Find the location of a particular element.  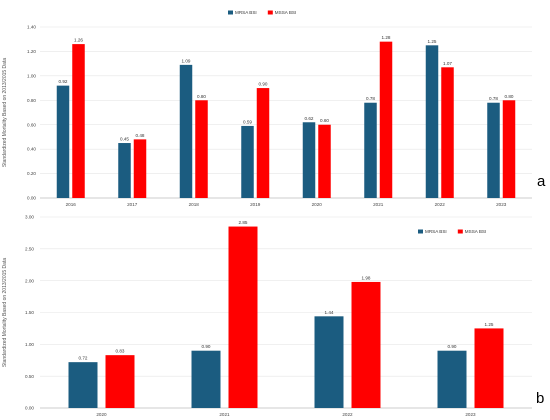

panel-label: b is located at coordinates (540, 398).